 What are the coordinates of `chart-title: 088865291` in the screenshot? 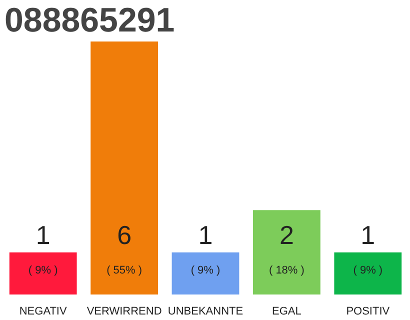 It's located at (89, 21).